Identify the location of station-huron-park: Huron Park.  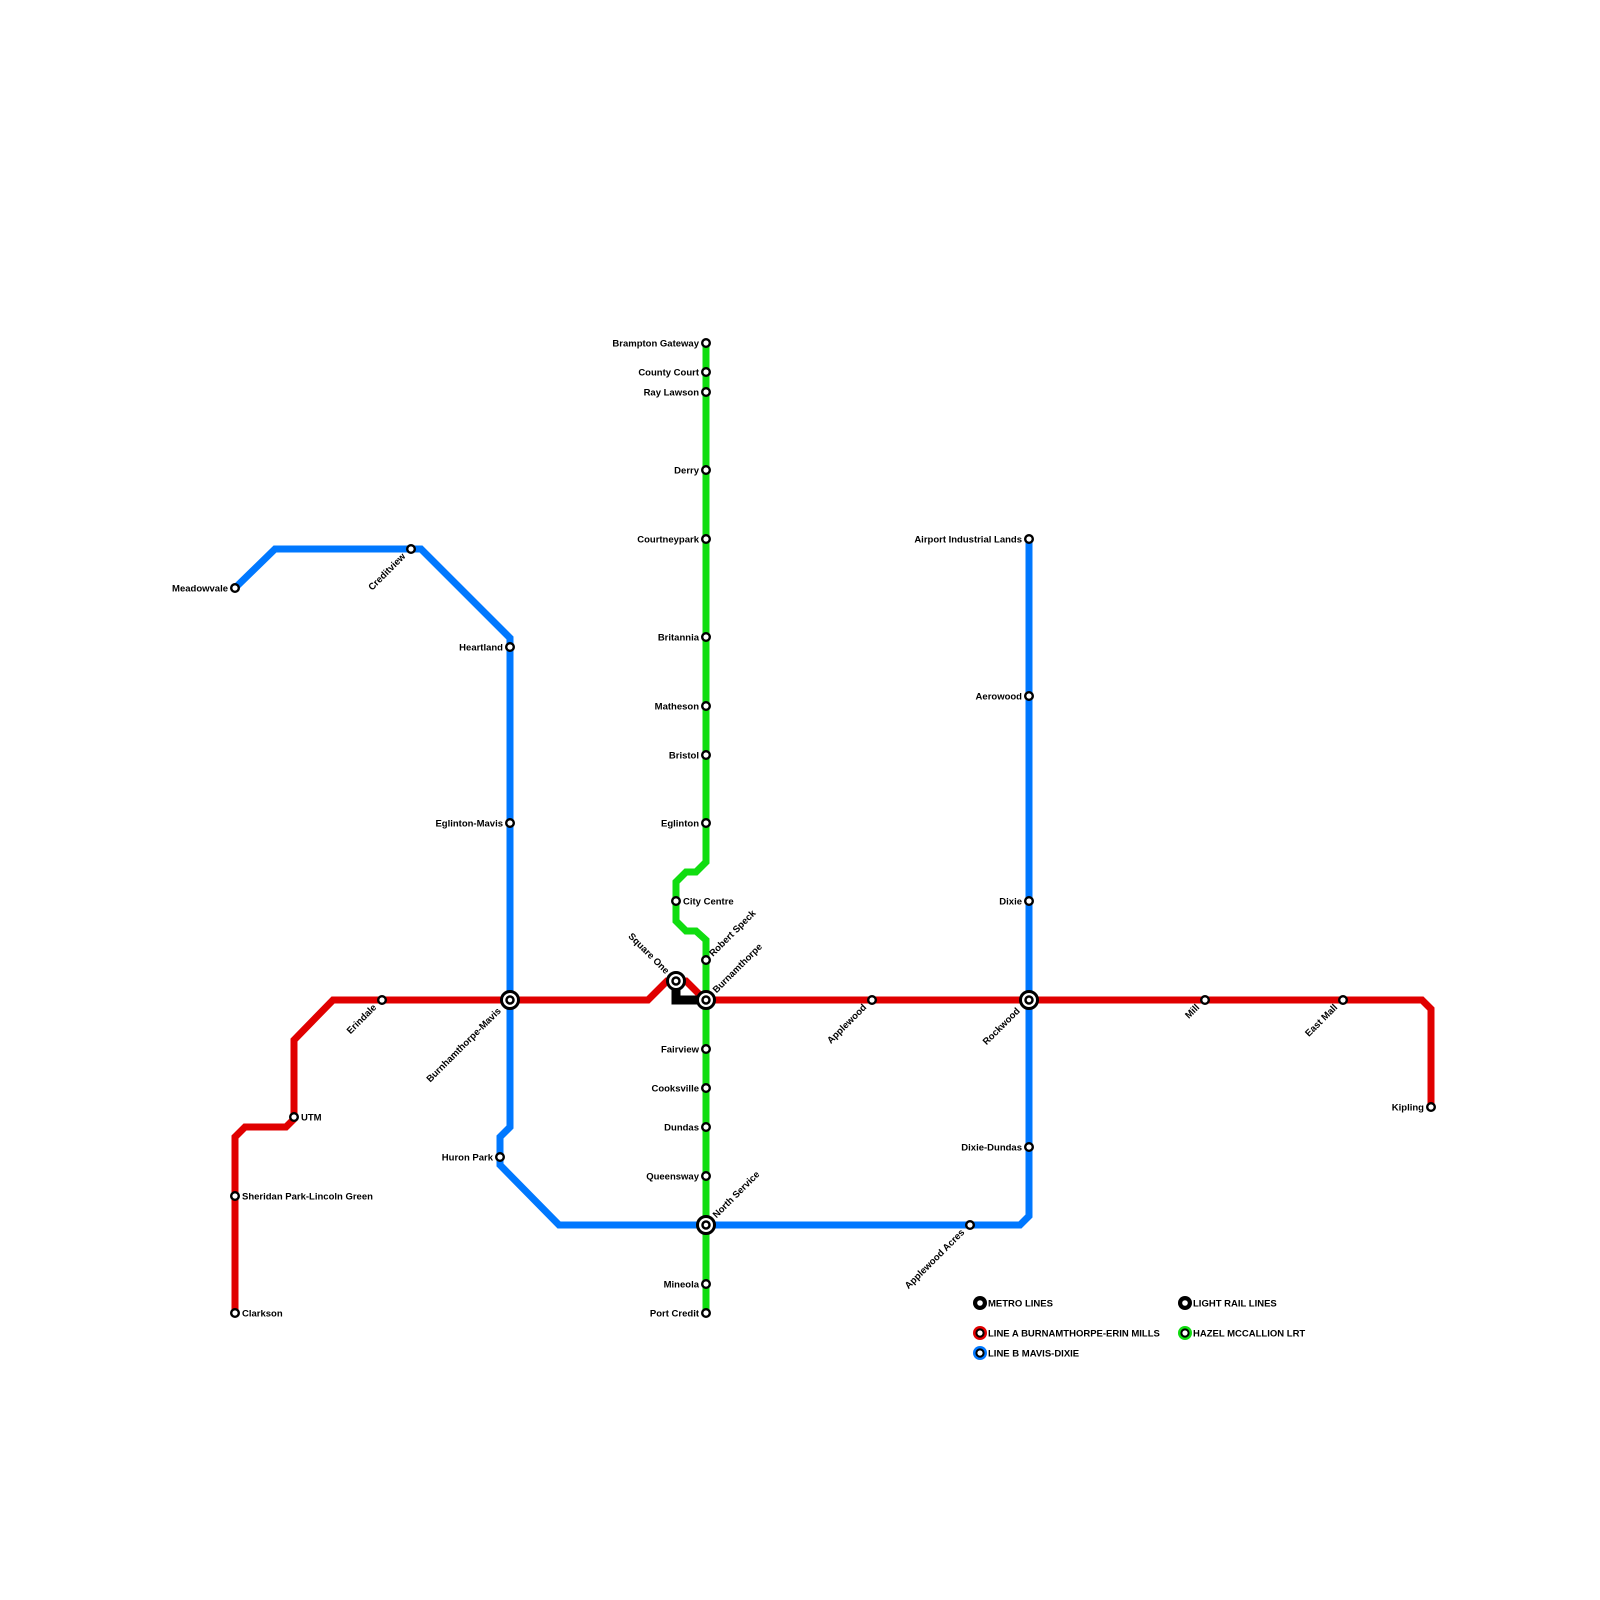
(474, 1157).